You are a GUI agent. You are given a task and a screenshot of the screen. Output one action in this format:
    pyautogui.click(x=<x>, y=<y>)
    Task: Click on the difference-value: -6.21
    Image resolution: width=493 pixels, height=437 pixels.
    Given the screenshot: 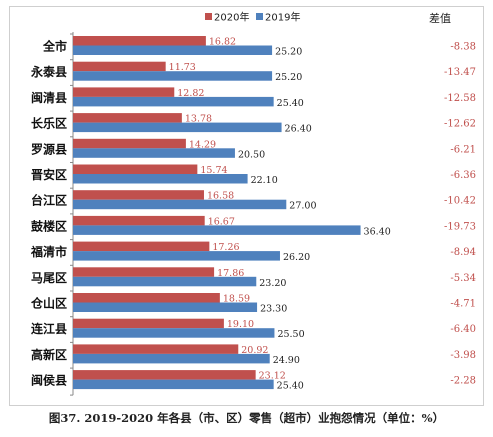 What is the action you would take?
    pyautogui.click(x=463, y=149)
    